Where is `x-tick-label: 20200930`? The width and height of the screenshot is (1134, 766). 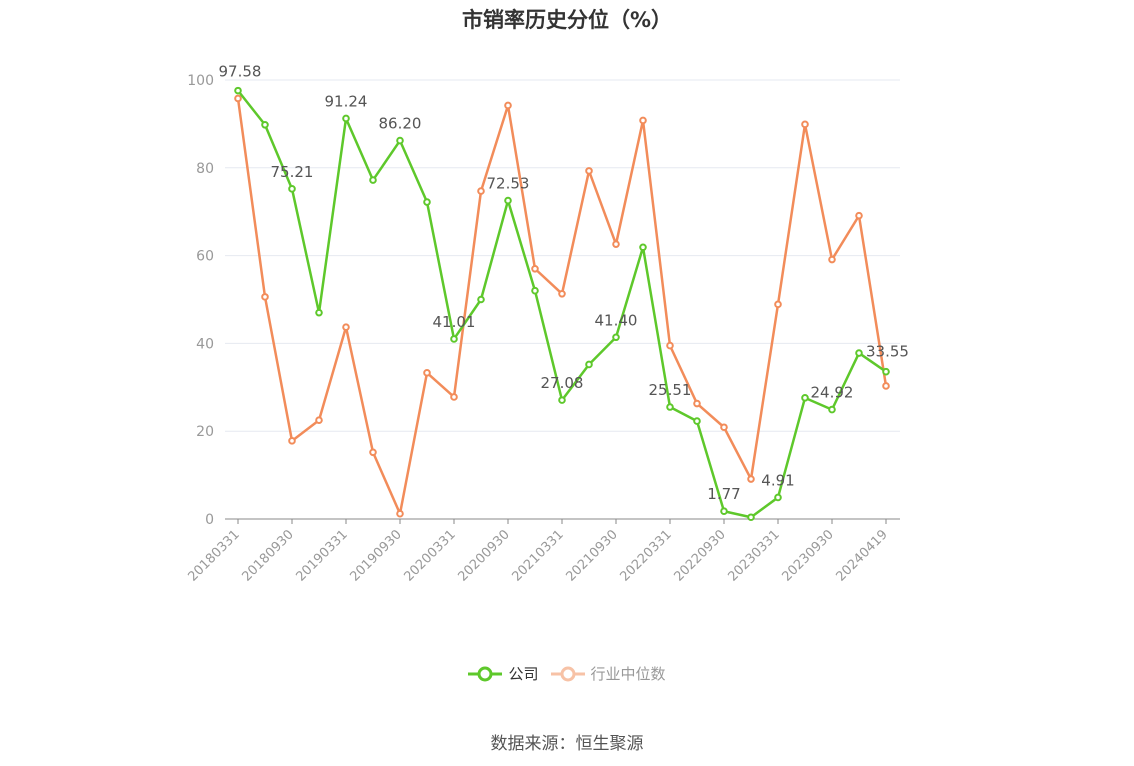 x-tick-label: 20200930 is located at coordinates (483, 555).